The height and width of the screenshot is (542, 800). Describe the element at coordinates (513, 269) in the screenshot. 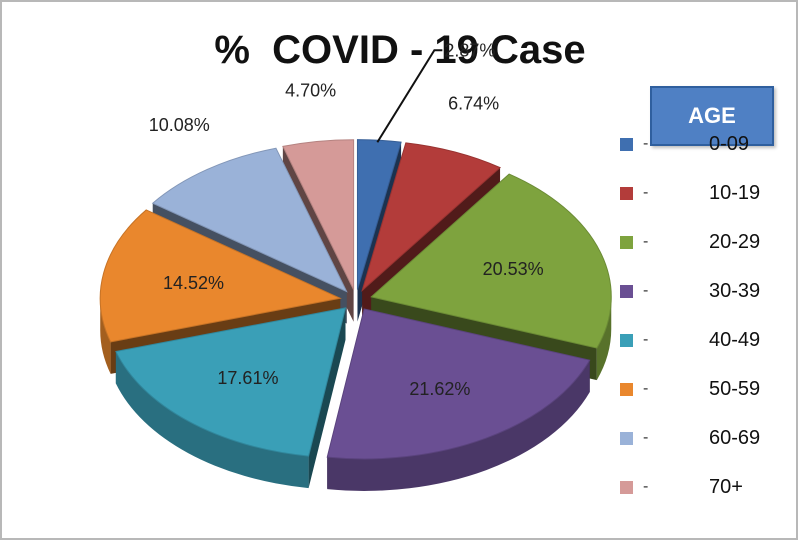

I see `data-label: 20.53%` at that location.